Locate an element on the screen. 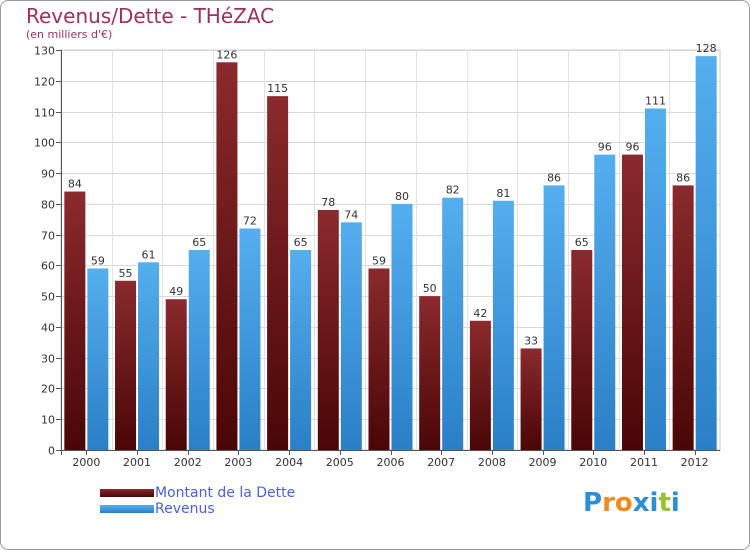  x-tick-label-2000: 2000 is located at coordinates (86, 462).